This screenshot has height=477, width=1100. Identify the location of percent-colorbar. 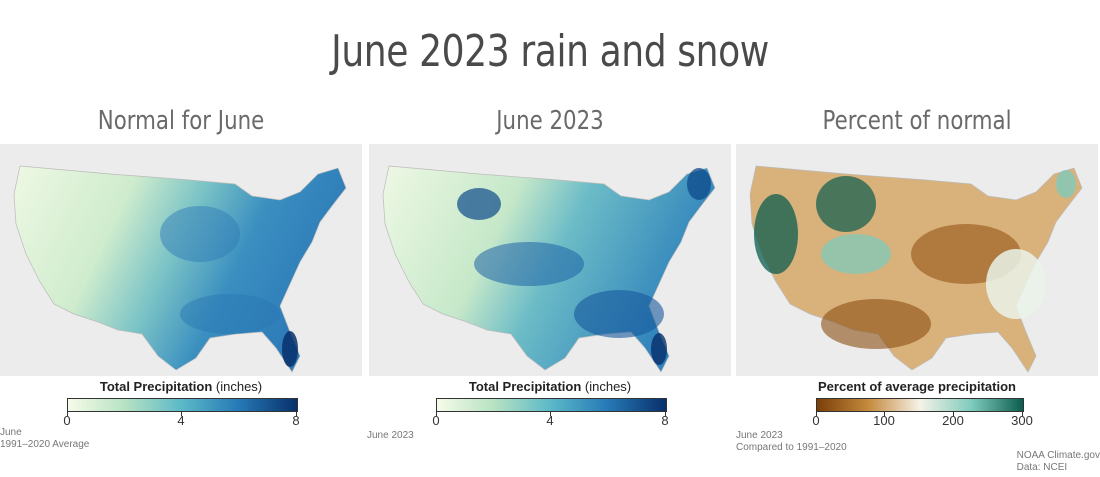
(920, 405).